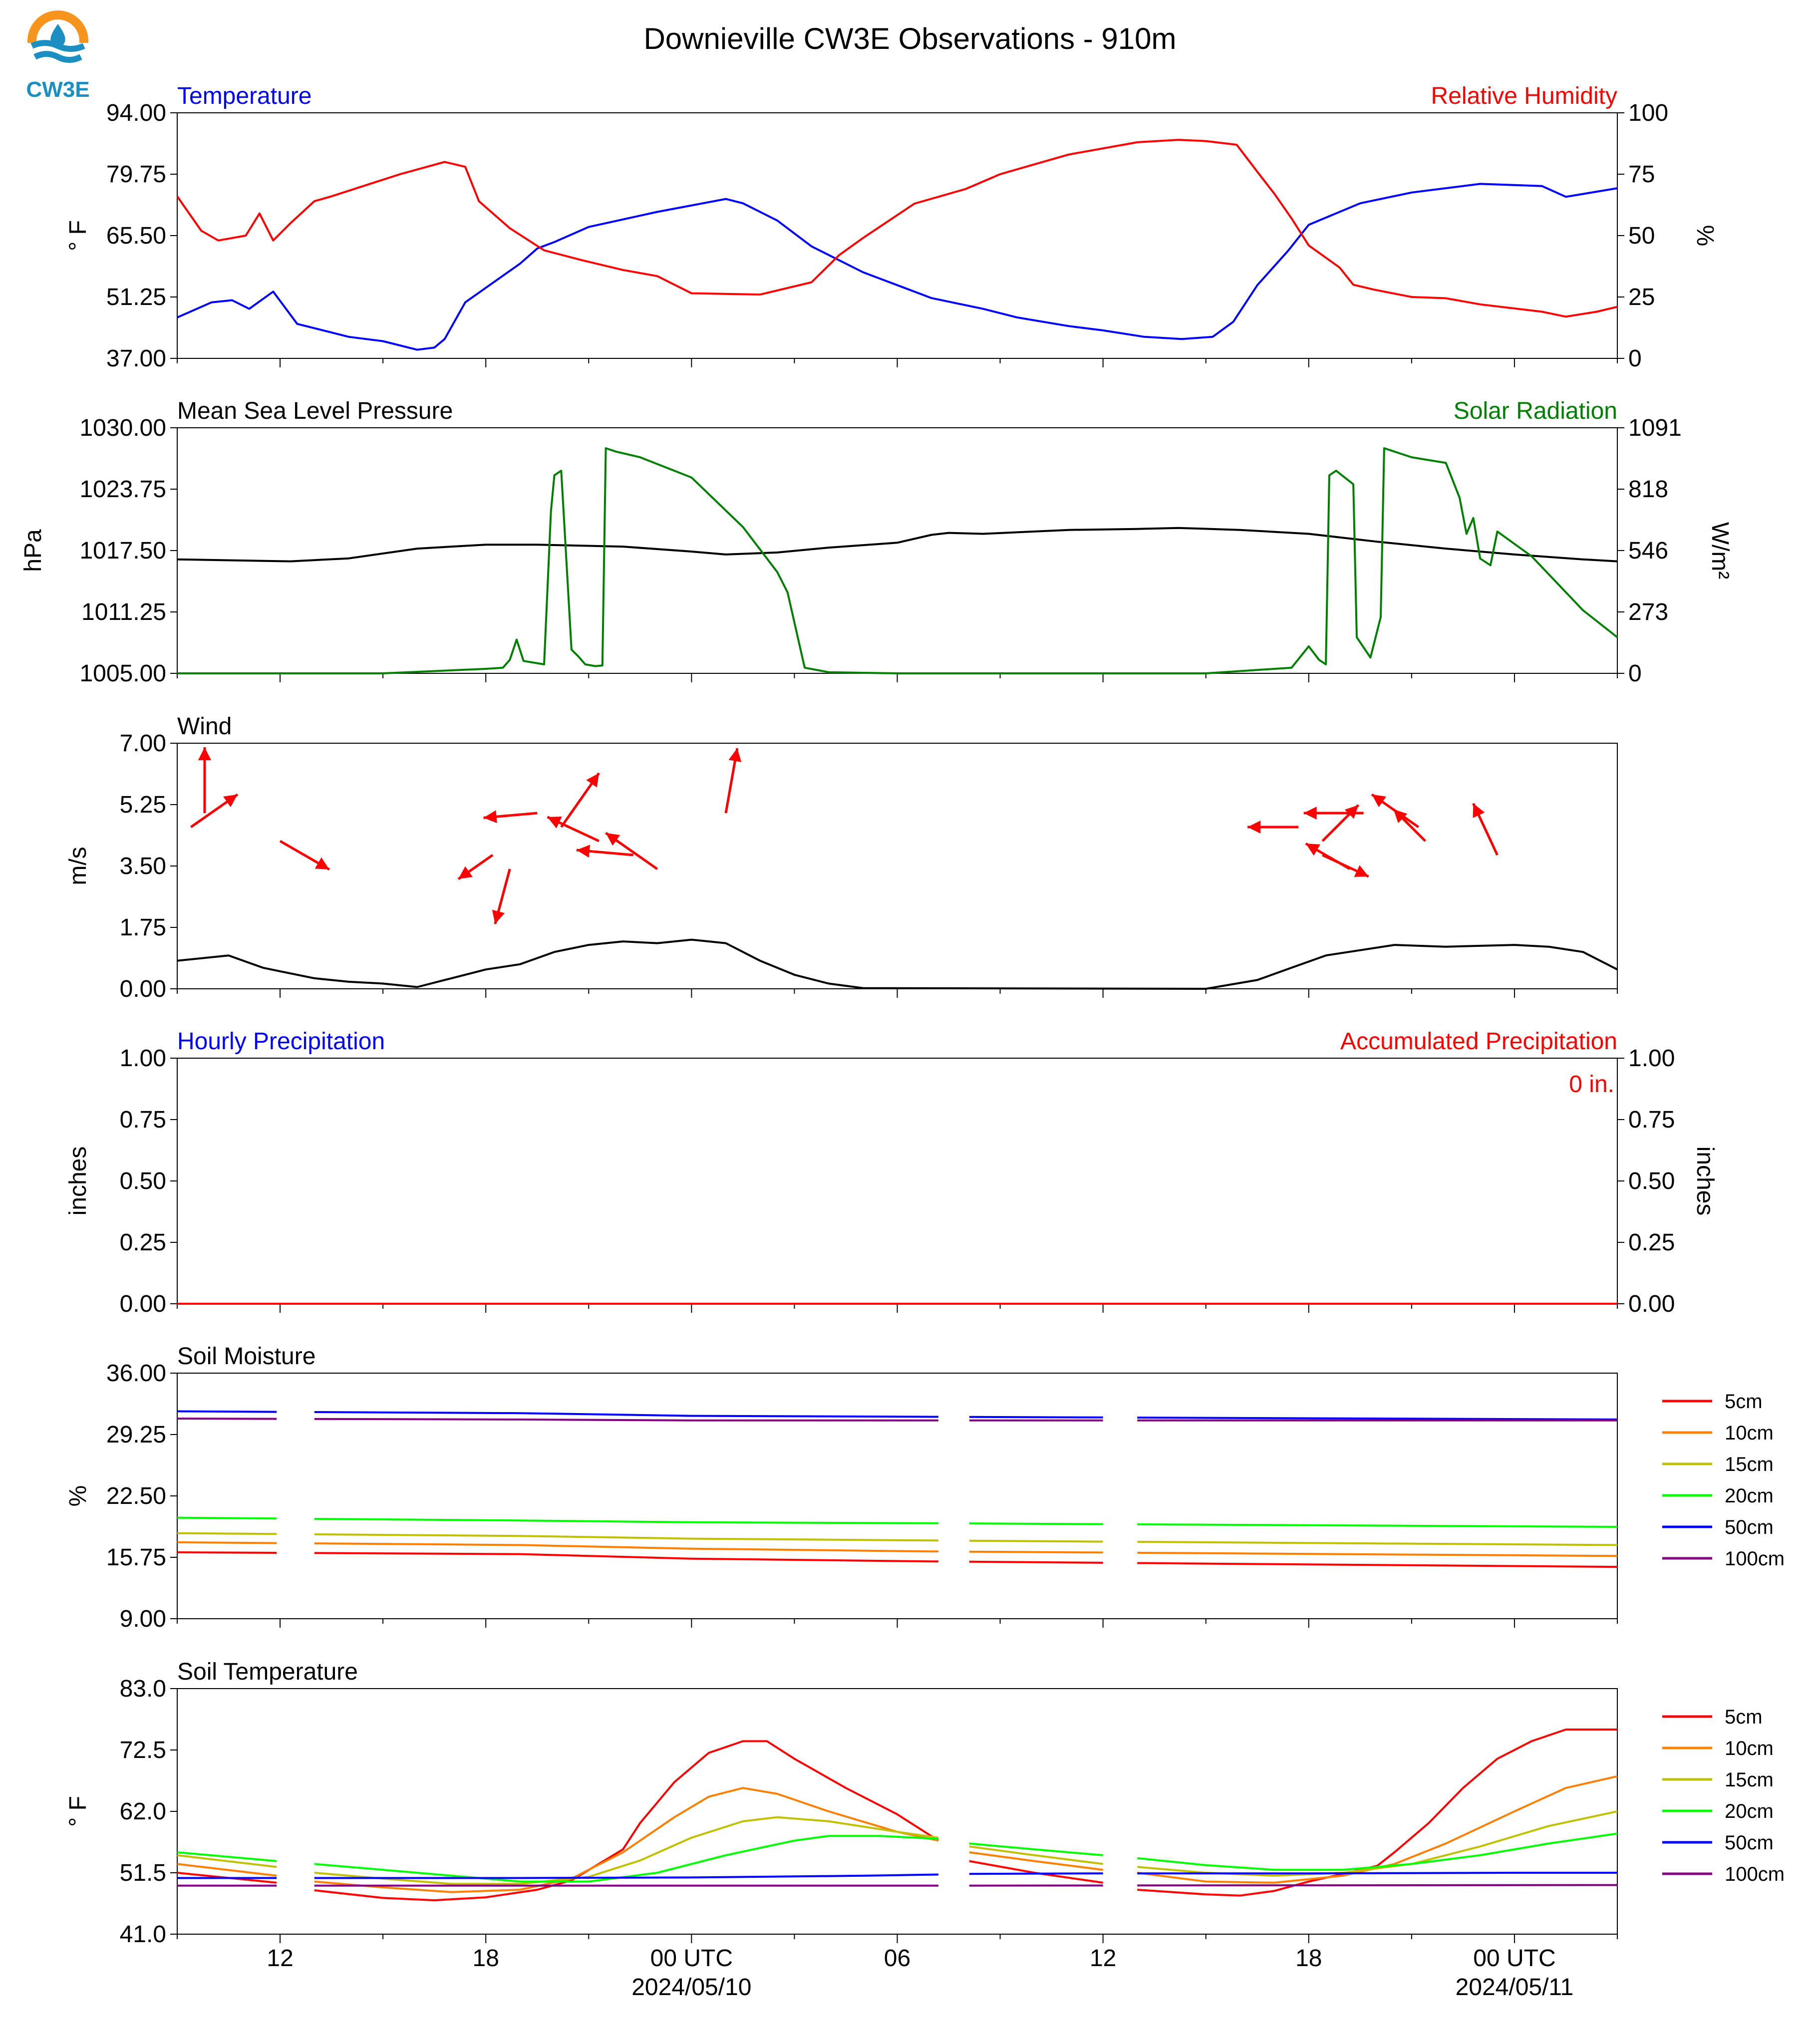  I want to click on panel-title-right: Accumulated Precipitation, so click(1478, 1041).